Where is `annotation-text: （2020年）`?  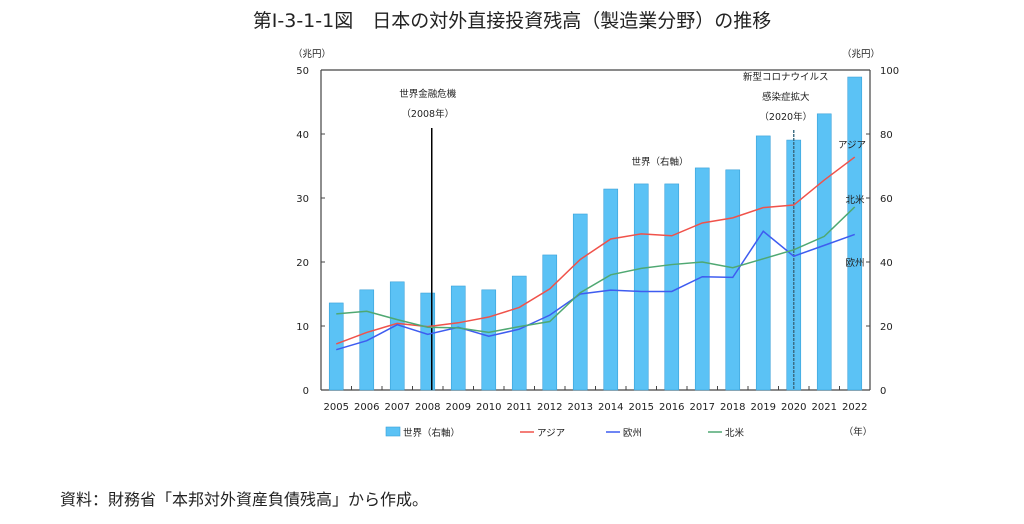 annotation-text: （2020年） is located at coordinates (785, 117).